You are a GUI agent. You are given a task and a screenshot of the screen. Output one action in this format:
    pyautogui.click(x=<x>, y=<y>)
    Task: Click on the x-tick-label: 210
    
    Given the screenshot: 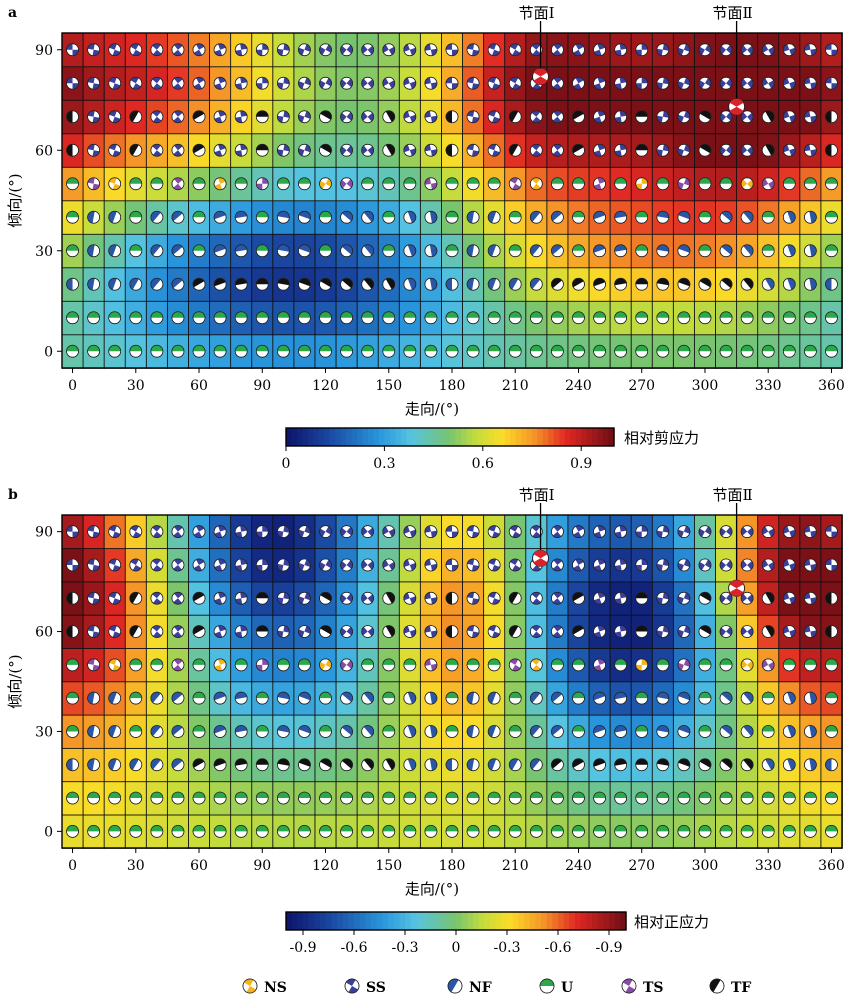 What is the action you would take?
    pyautogui.click(x=515, y=866)
    